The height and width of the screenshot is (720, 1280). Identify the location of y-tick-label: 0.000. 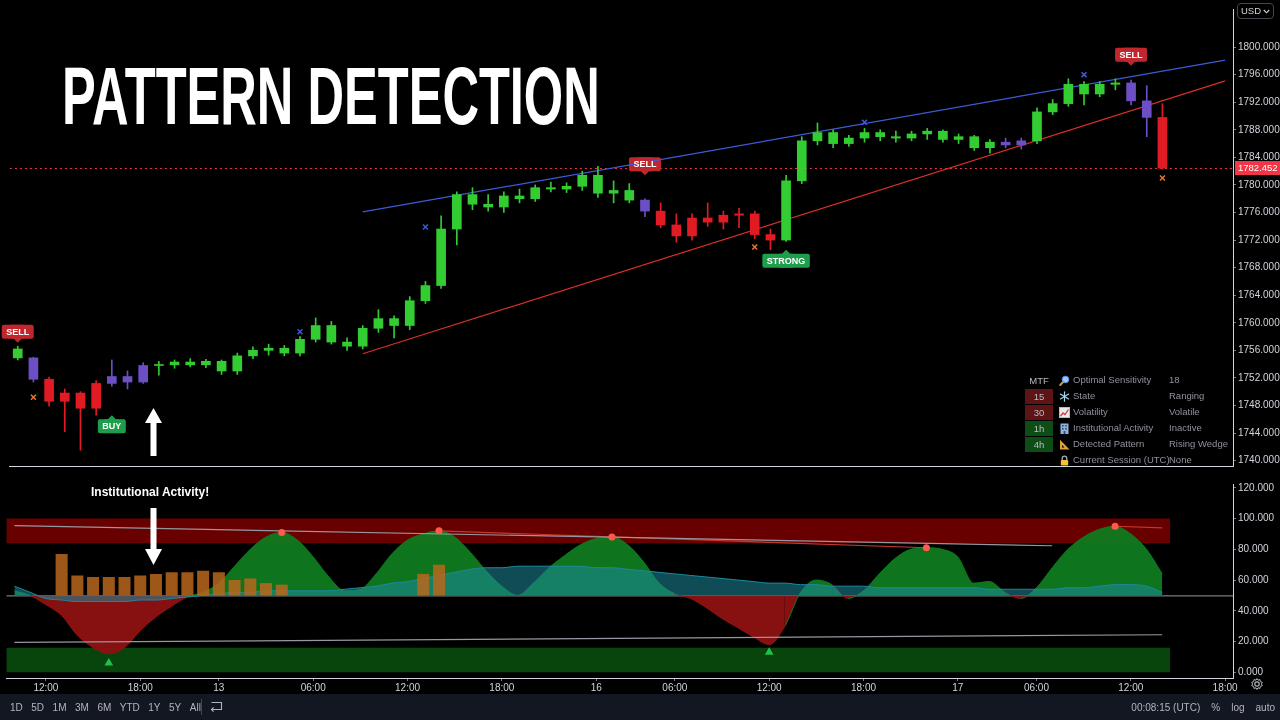
(1251, 671).